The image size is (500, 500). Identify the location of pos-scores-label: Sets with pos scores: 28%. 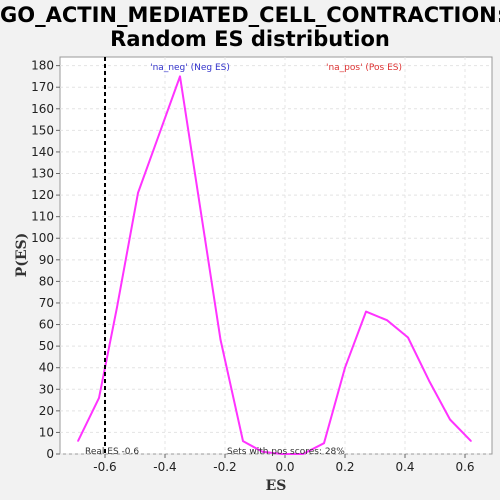
(286, 452).